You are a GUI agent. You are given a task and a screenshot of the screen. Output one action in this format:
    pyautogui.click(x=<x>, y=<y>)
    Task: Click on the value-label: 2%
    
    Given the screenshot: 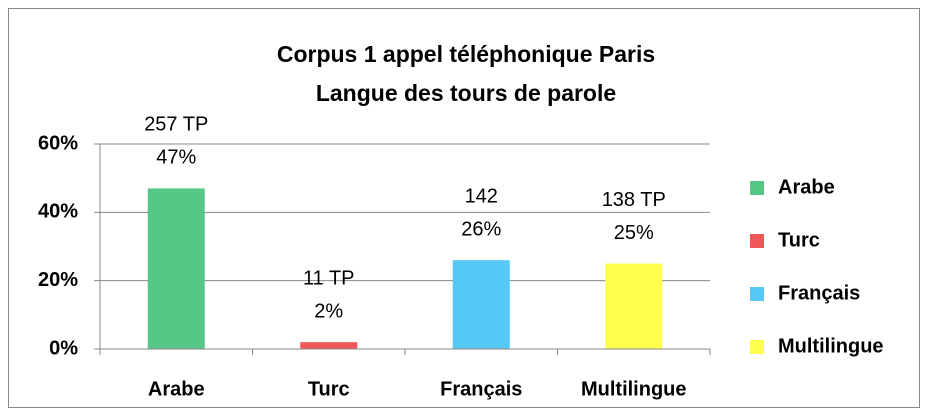 What is the action you would take?
    pyautogui.click(x=328, y=311)
    